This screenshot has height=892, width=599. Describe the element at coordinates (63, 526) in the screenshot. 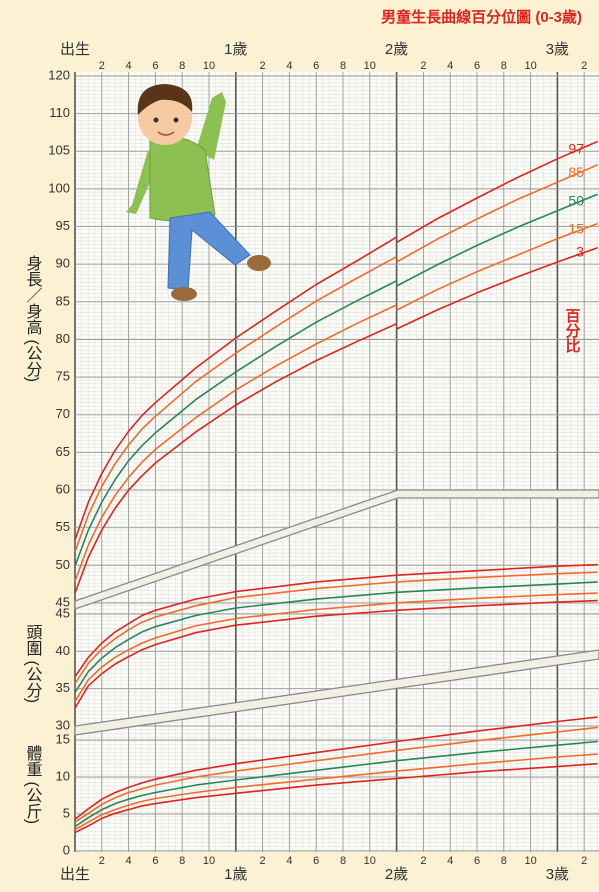

I see `y-tick-label: 55` at that location.